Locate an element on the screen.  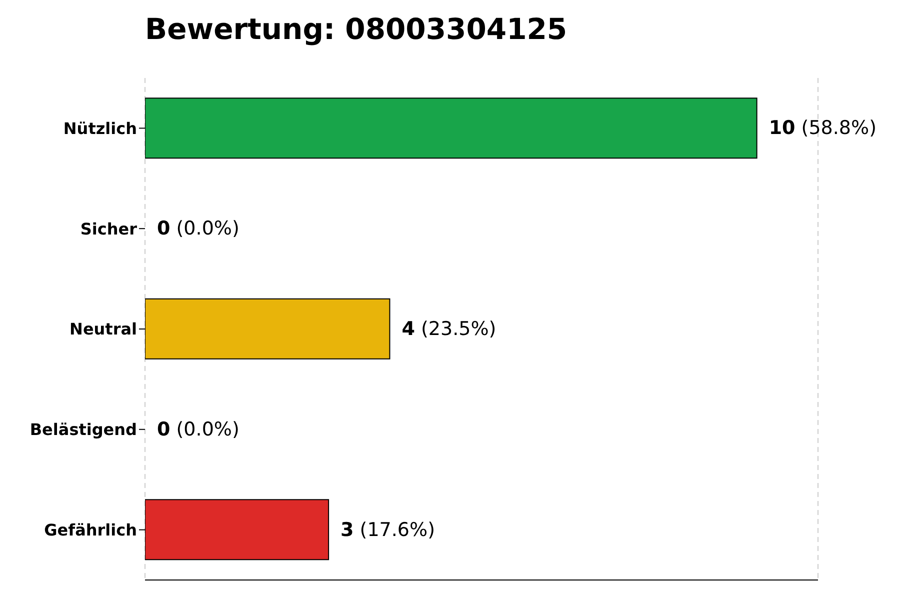
y-tick-label: Sicher is located at coordinates (109, 228).